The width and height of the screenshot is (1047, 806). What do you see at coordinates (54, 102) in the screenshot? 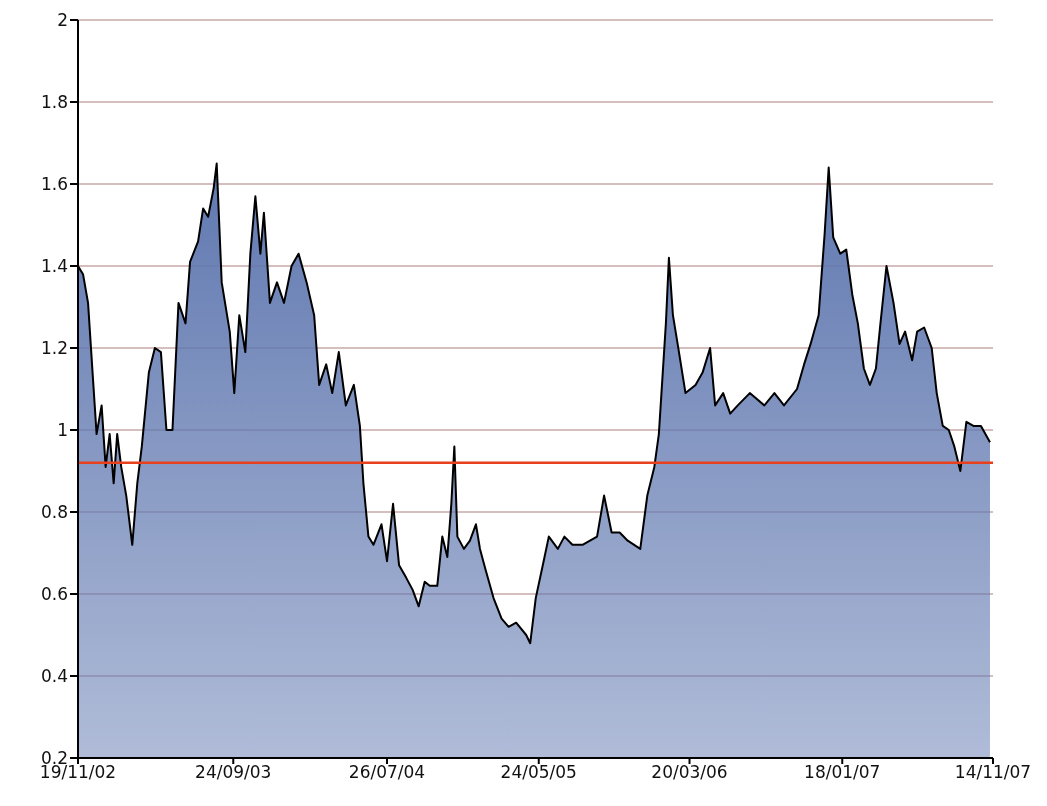
I see `y-tick-label: 1.8` at bounding box center [54, 102].